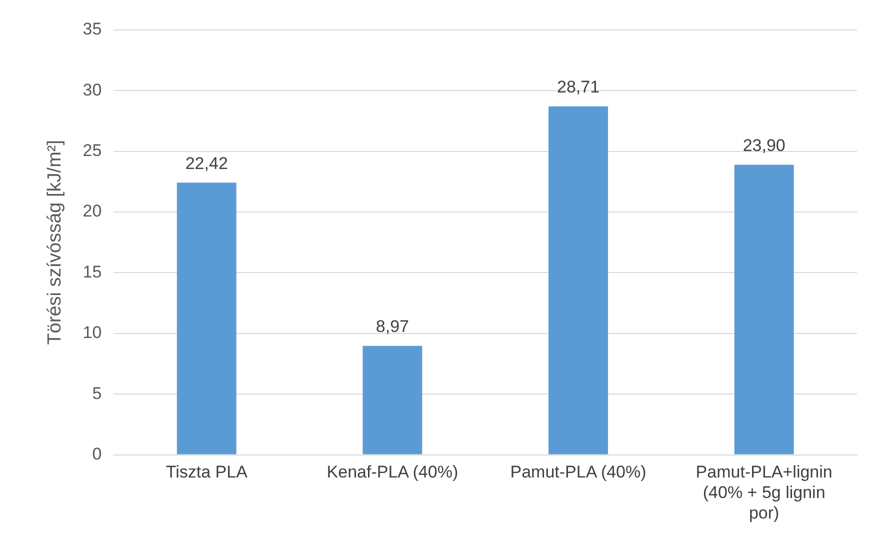  What do you see at coordinates (92, 211) in the screenshot?
I see `y-tick-label: 20` at bounding box center [92, 211].